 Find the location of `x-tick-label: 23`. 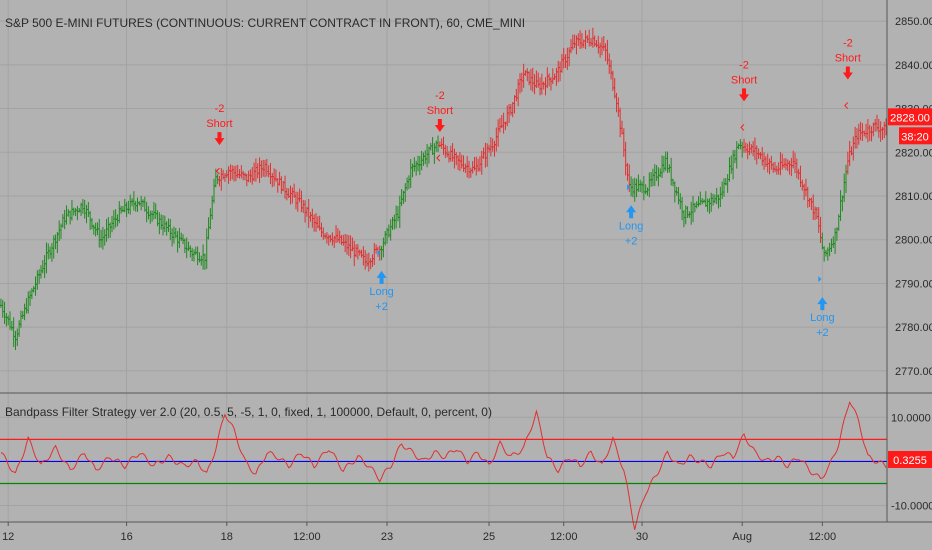

x-tick-label: 23 is located at coordinates (387, 537).